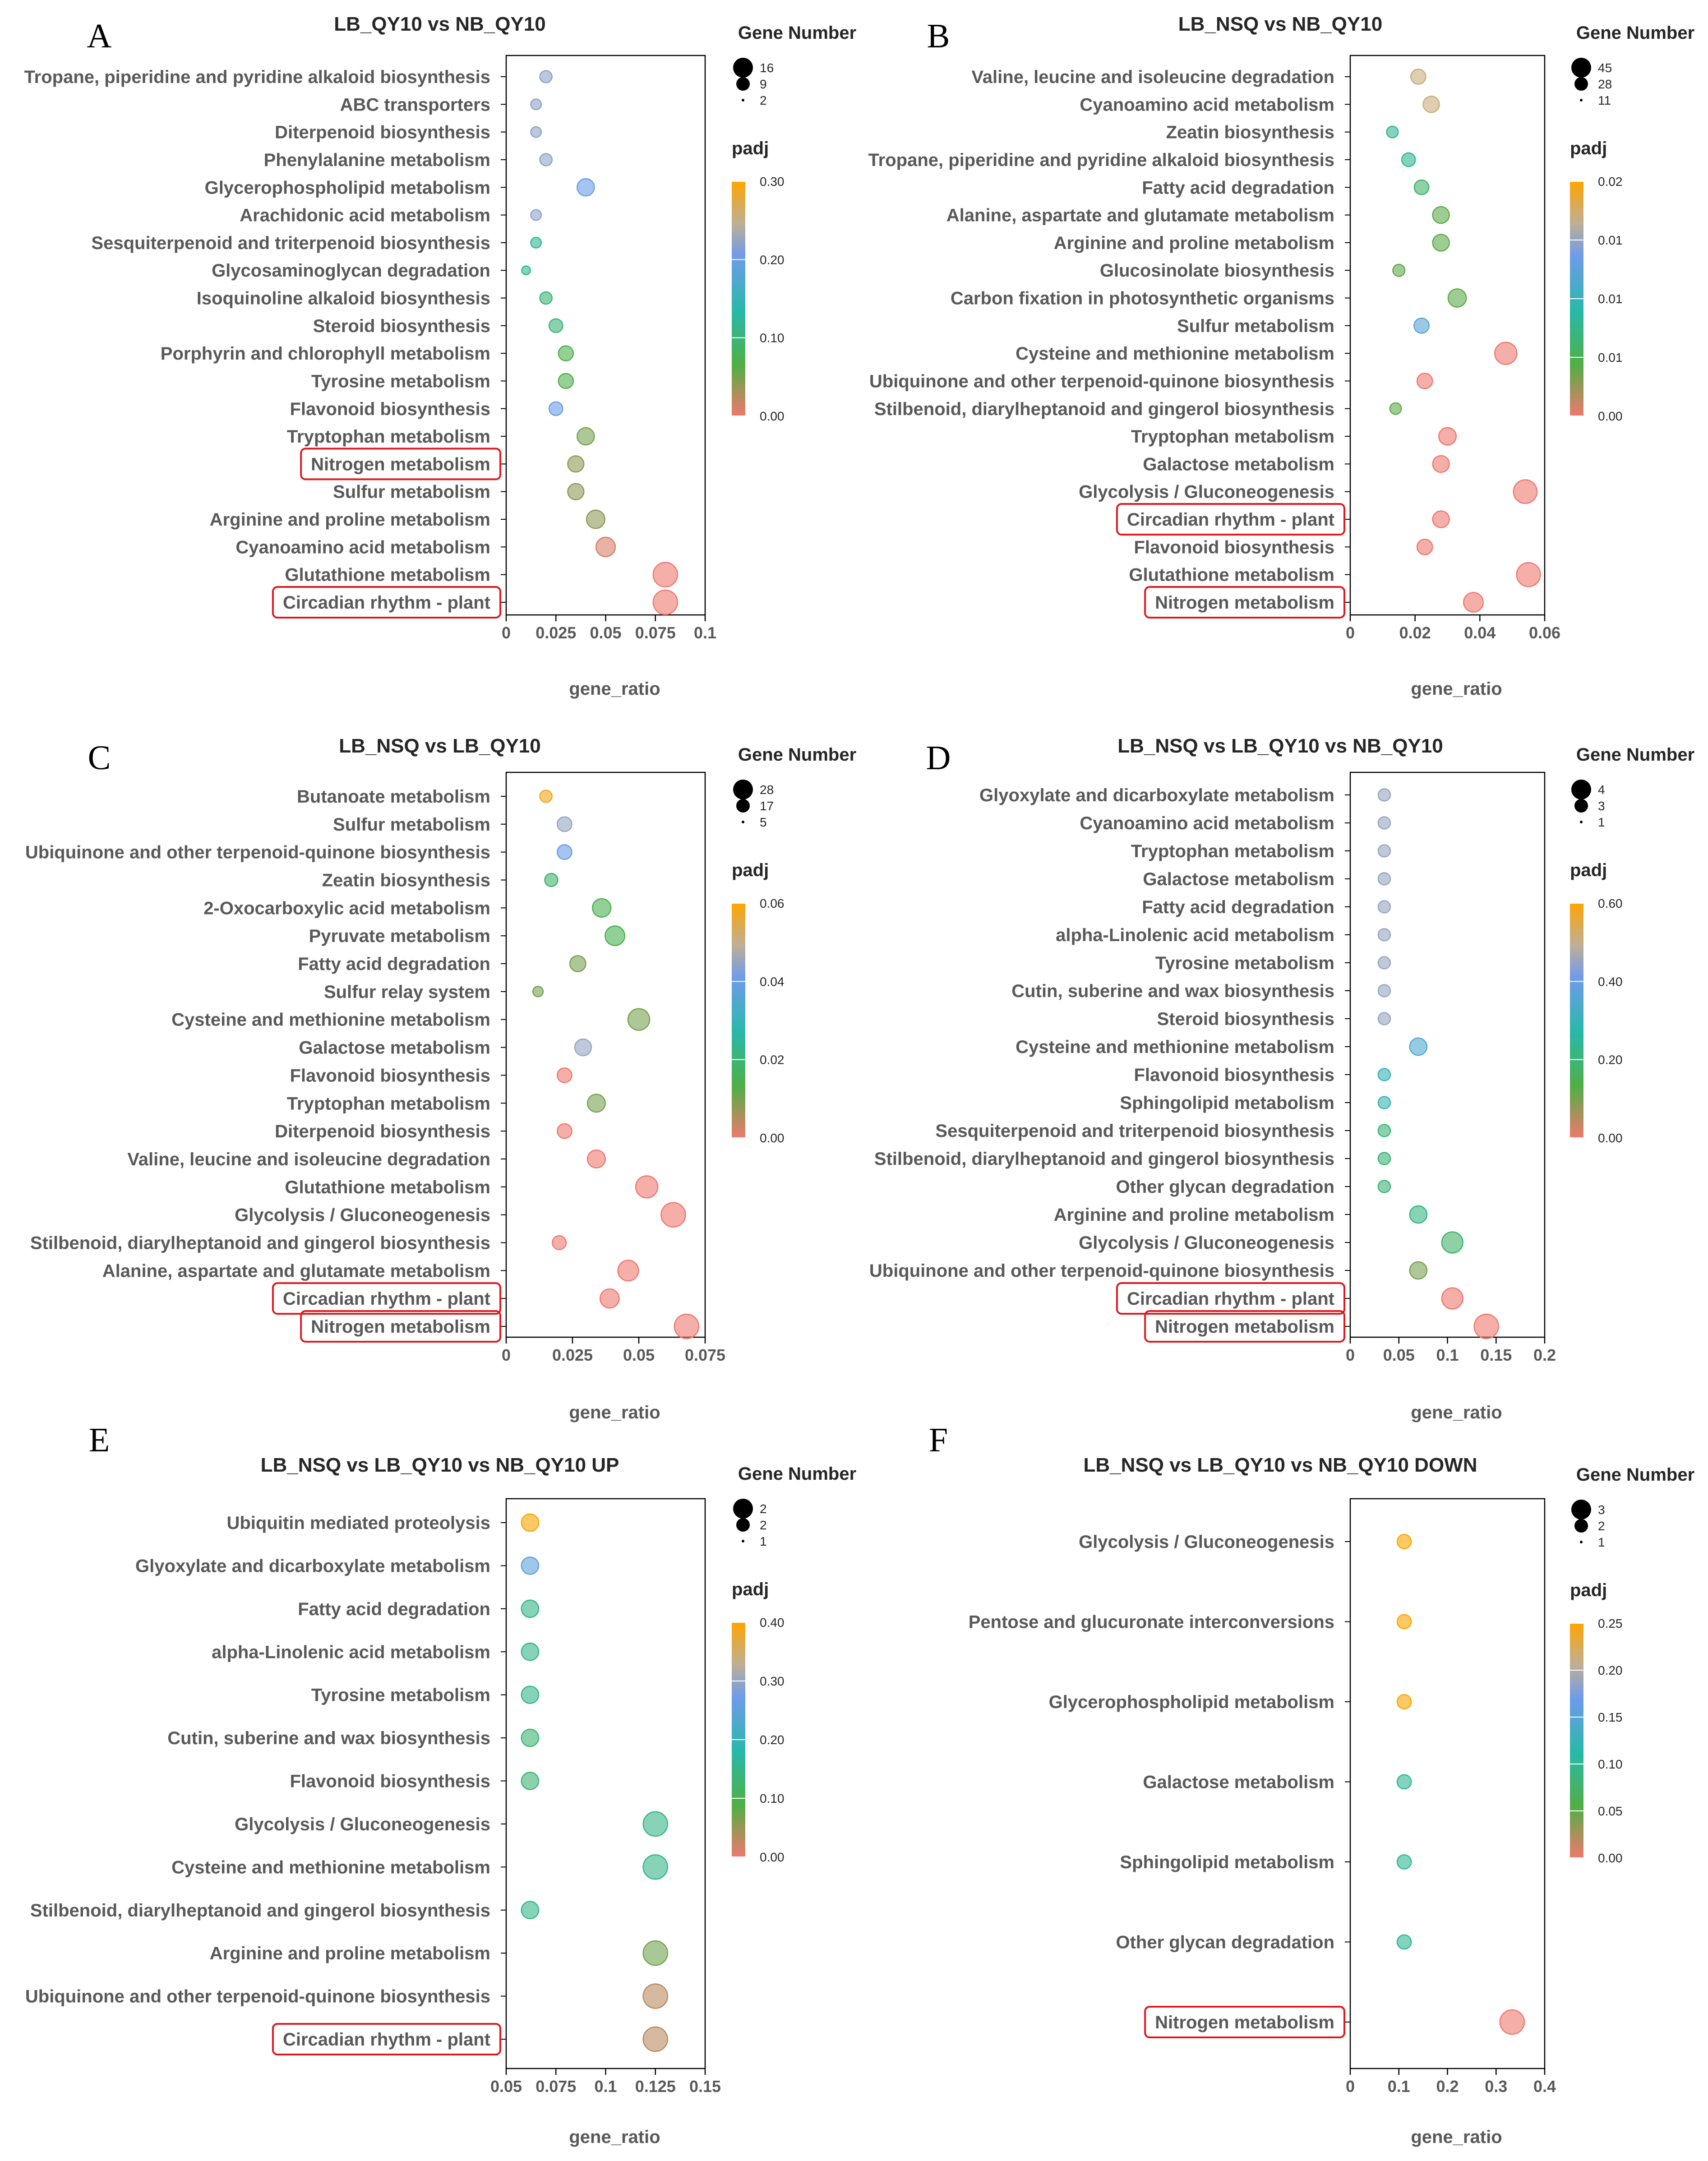 Image resolution: width=1708 pixels, height=2161 pixels. Describe the element at coordinates (1496, 2086) in the screenshot. I see `panel-f-xtick-label: 0.3` at that location.